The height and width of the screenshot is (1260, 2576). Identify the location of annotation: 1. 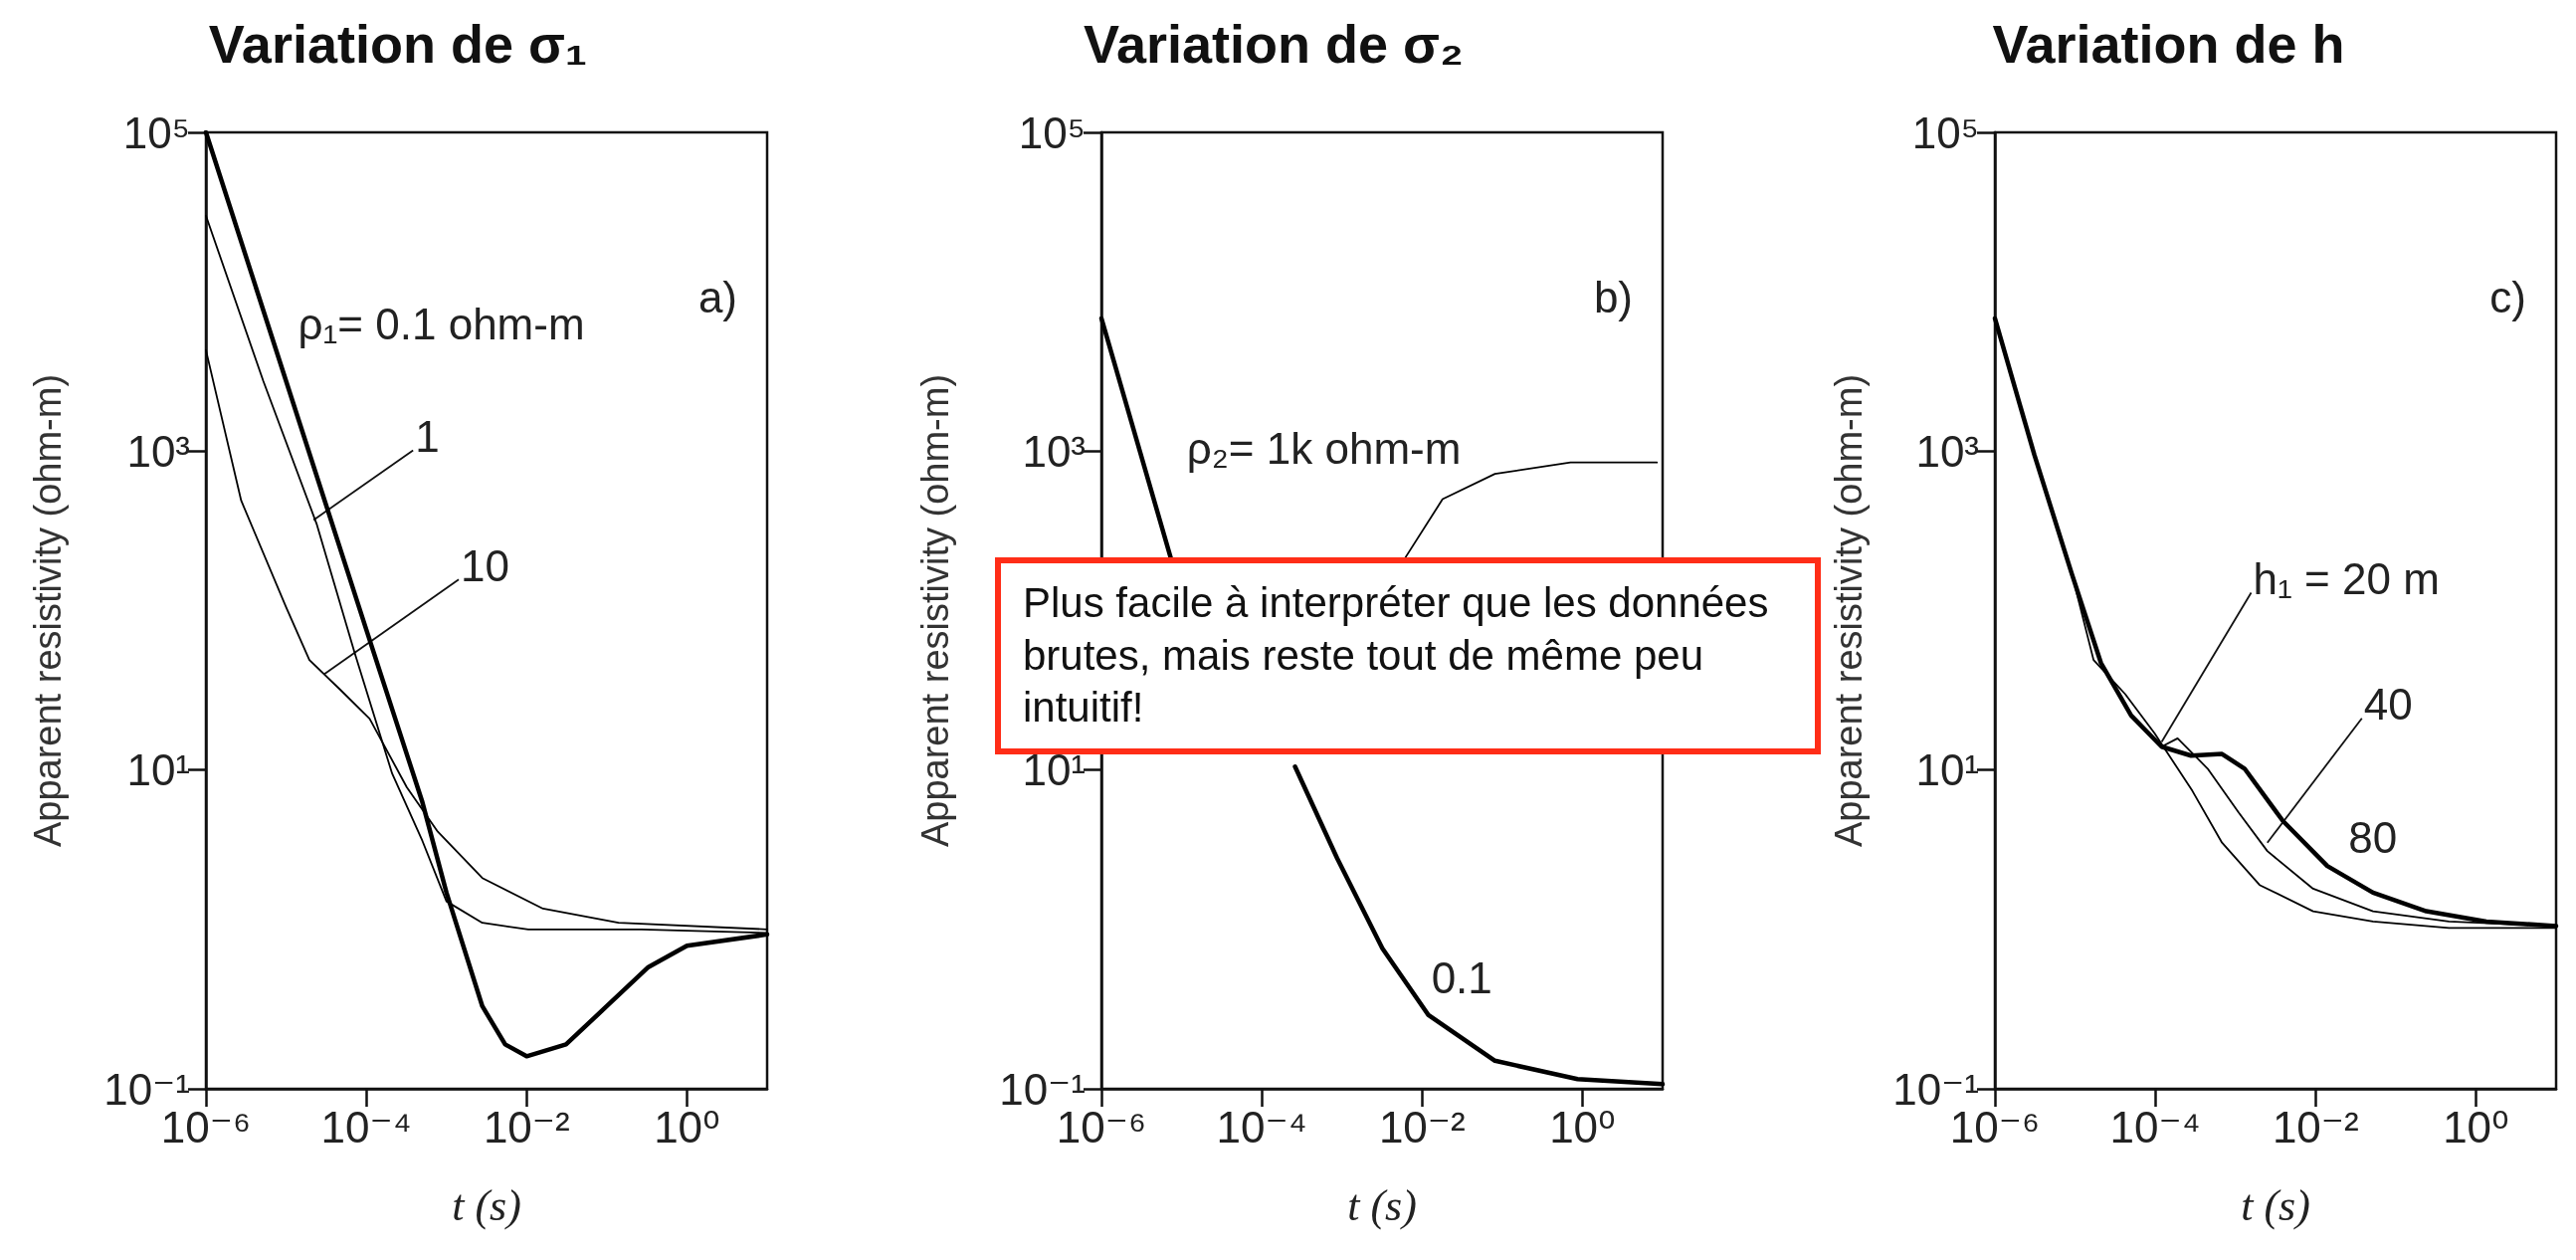
(427, 436).